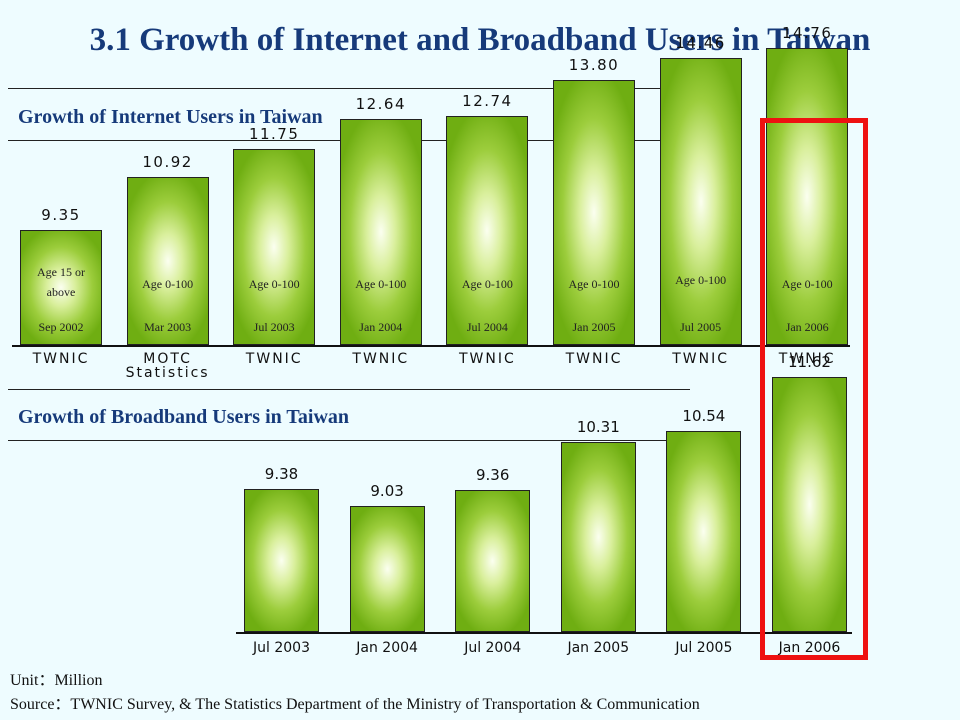  What do you see at coordinates (61, 215) in the screenshot?
I see `internet-value-label: 9.35` at bounding box center [61, 215].